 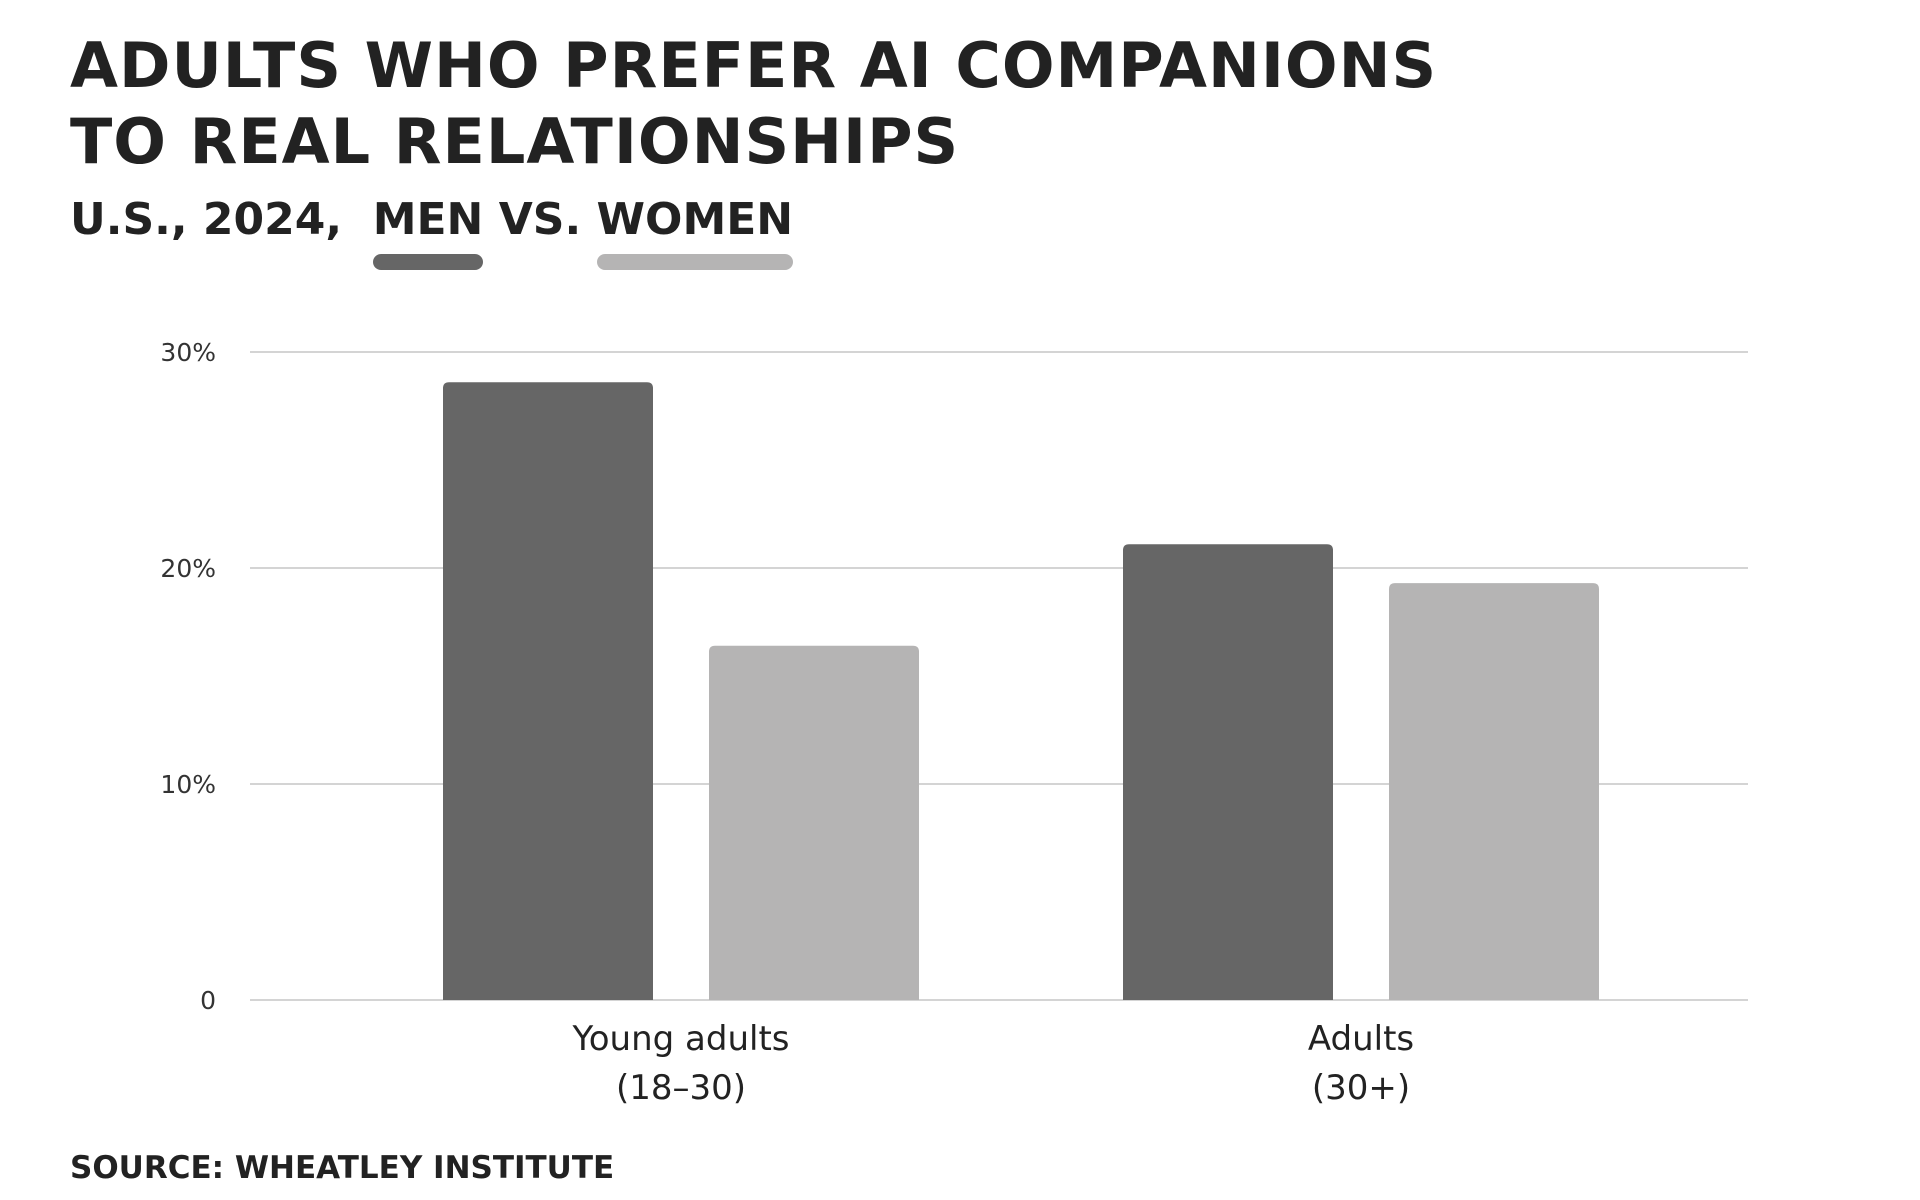 I want to click on y-tick-label: 0, so click(x=208, y=1000).